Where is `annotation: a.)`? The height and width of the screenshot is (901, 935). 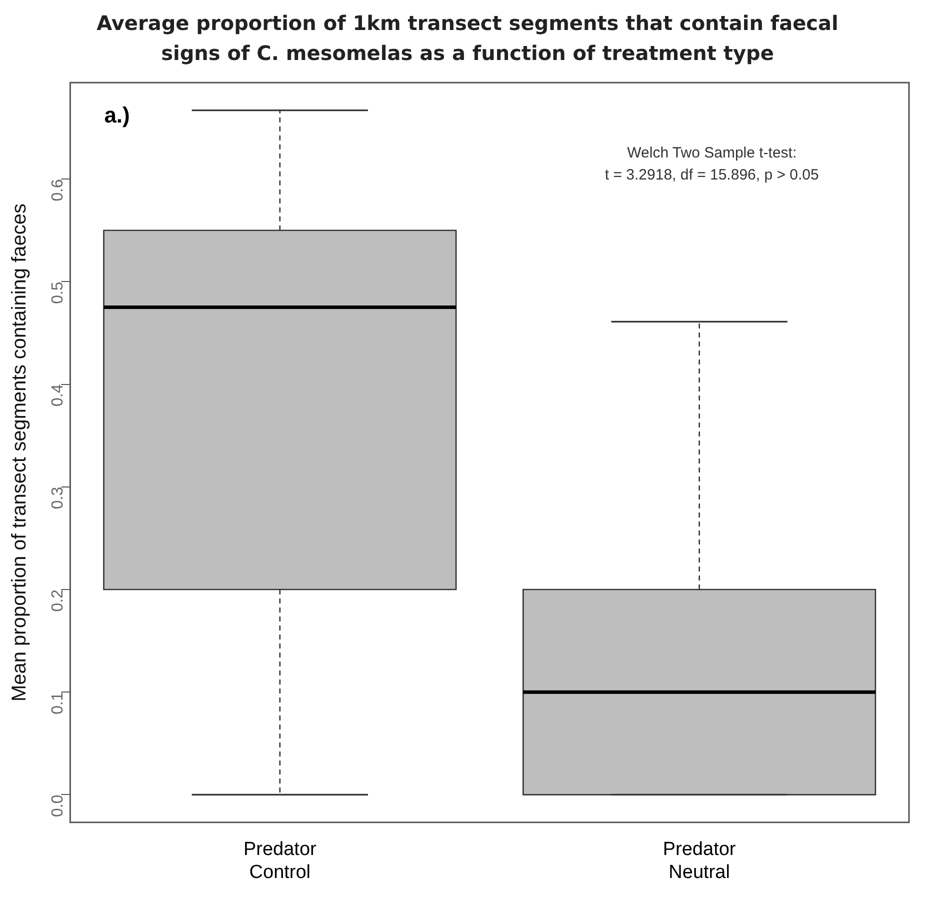 annotation: a.) is located at coordinates (117, 115).